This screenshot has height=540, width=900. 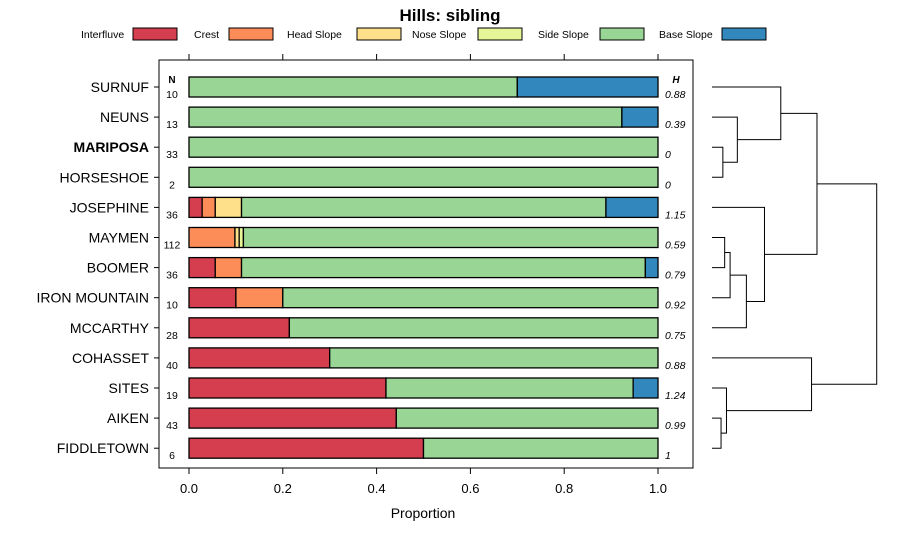 What do you see at coordinates (120, 87) in the screenshot?
I see `category-label-surnuf: SURNUF` at bounding box center [120, 87].